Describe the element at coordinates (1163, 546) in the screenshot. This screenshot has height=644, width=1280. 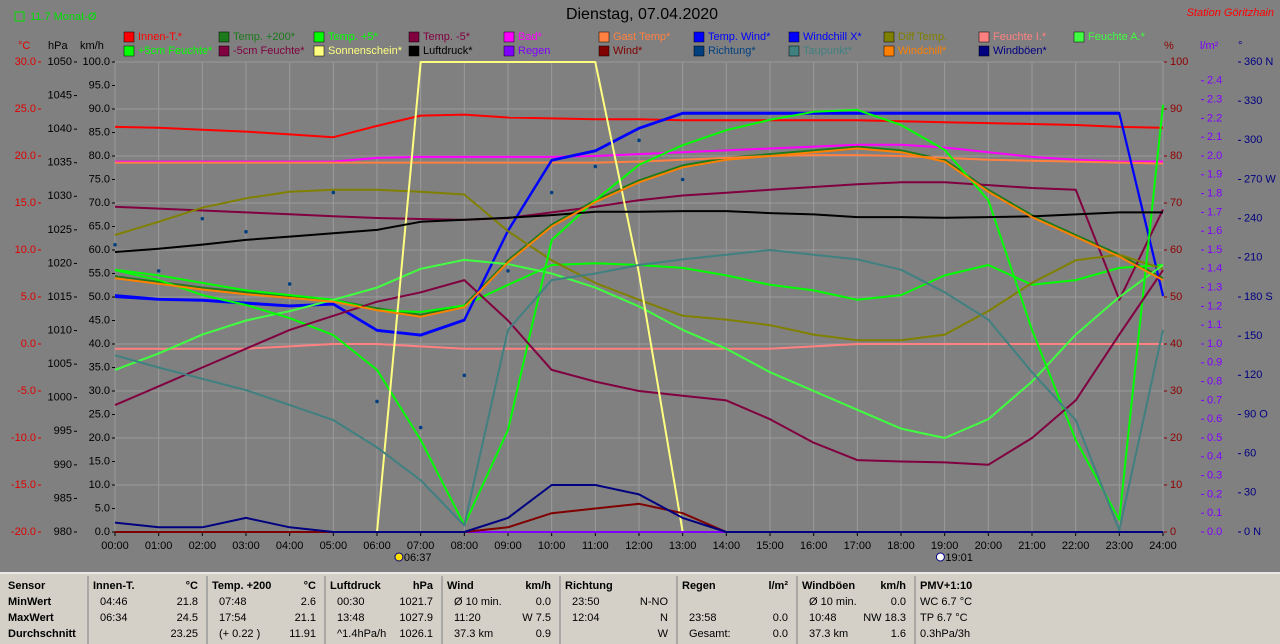
I see `x-tick-label: 24:00` at that location.